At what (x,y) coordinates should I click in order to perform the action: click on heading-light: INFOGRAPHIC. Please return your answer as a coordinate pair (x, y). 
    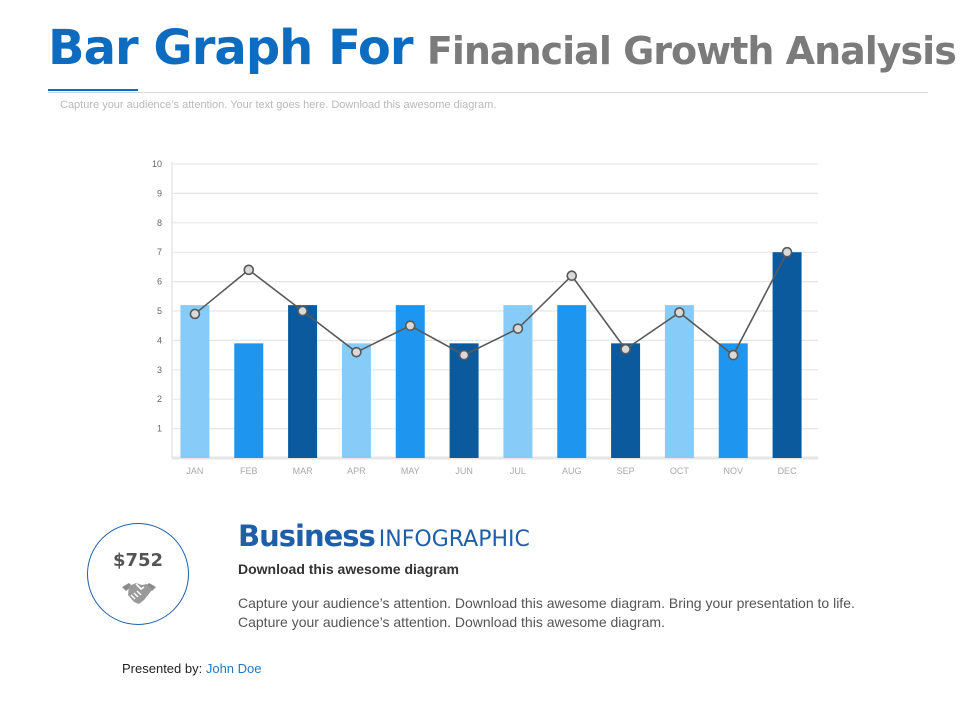
    Looking at the image, I should click on (454, 539).